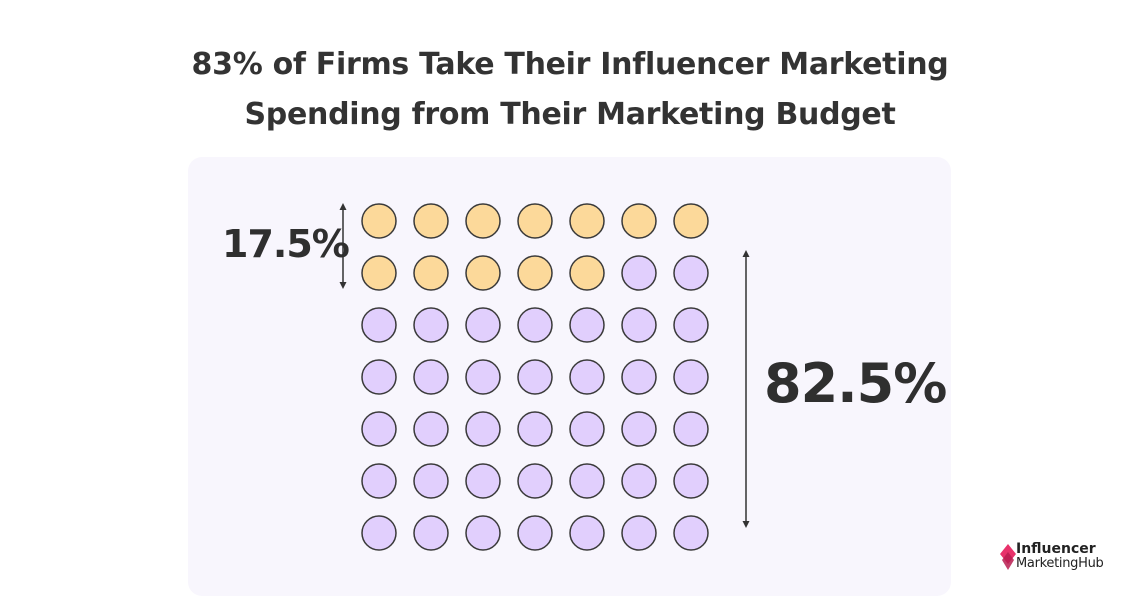 The image size is (1140, 597). Describe the element at coordinates (855, 383) in the screenshot. I see `segment-label-large: 82.5%` at that location.